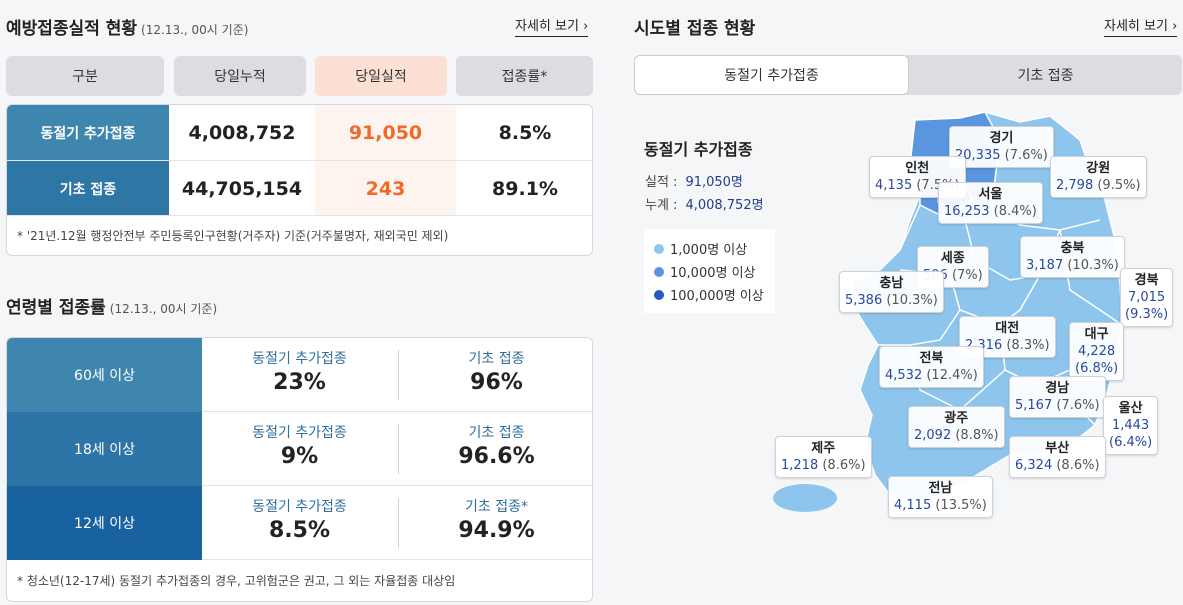 The width and height of the screenshot is (1183, 605). I want to click on region-name: 충남, so click(891, 283).